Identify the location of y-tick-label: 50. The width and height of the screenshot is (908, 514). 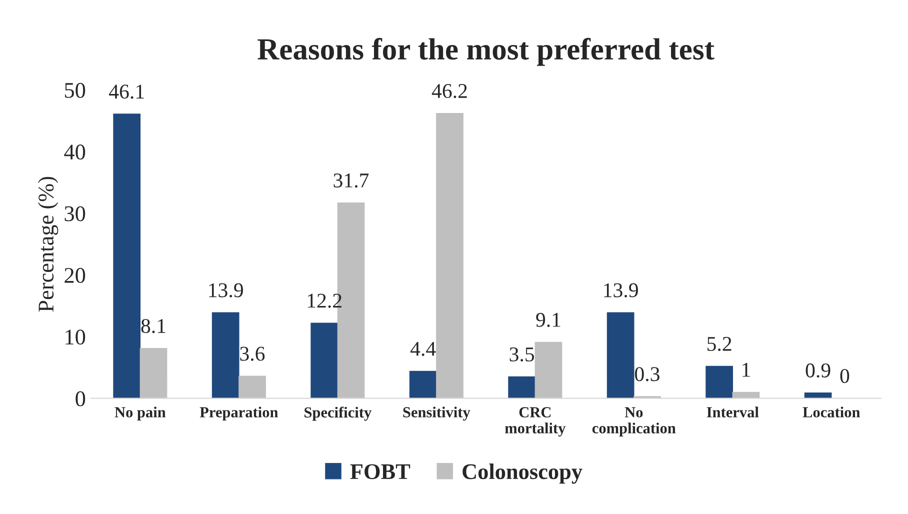
(75, 90).